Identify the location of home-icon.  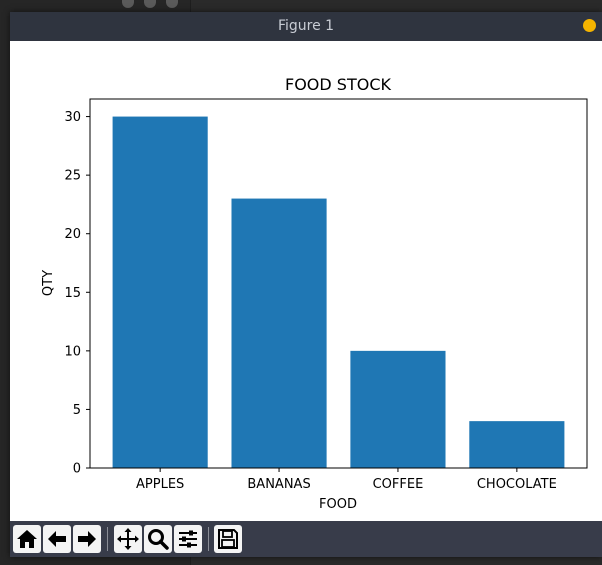
(27, 539).